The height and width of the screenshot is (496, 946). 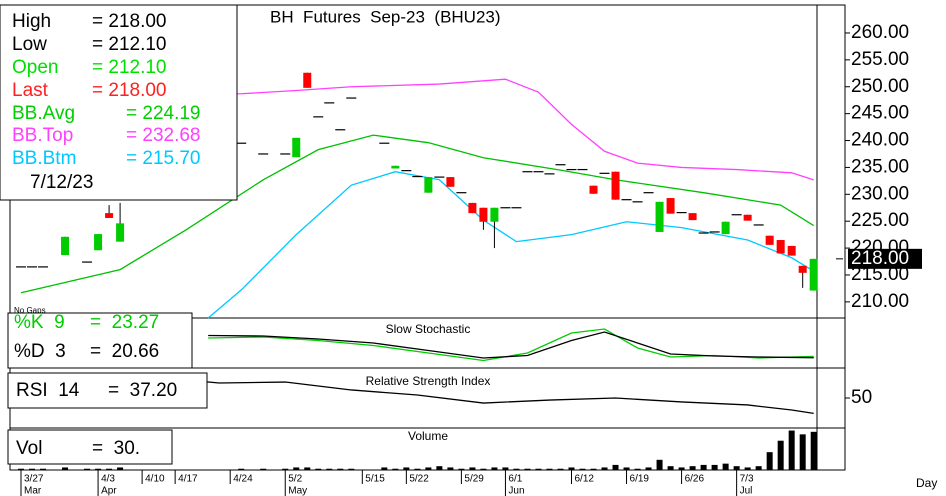 I want to click on y-tick-label: 260.00, so click(x=880, y=32).